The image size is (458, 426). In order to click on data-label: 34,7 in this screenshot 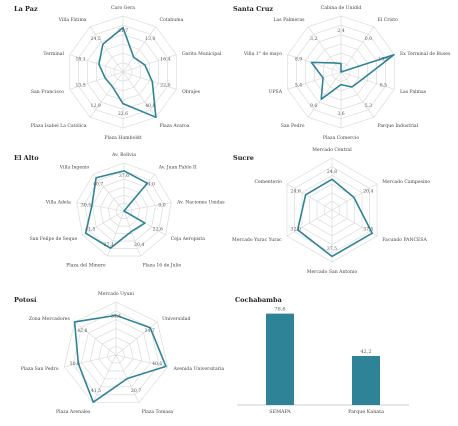, I will do `click(150, 331)`.